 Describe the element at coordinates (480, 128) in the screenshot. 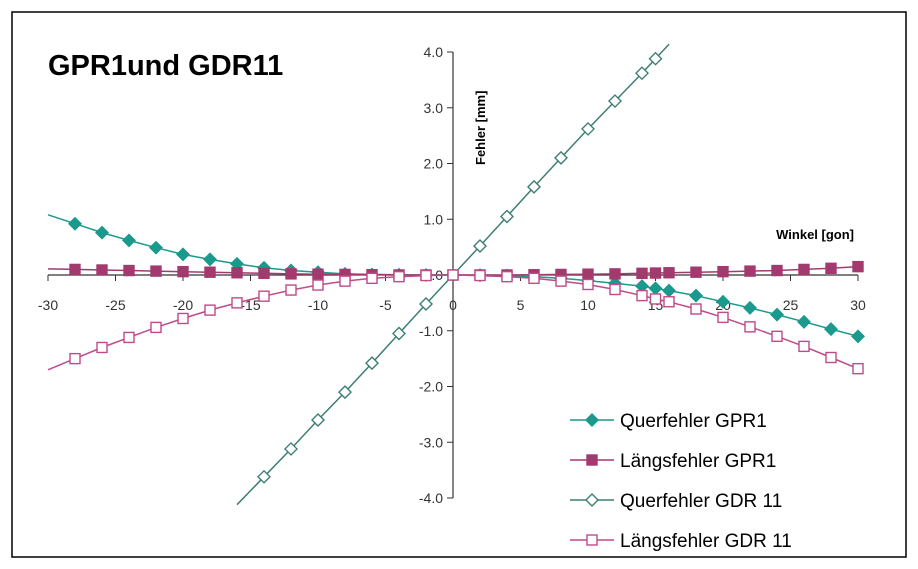

I see `y-axis-label: Fehler [mm]` at that location.